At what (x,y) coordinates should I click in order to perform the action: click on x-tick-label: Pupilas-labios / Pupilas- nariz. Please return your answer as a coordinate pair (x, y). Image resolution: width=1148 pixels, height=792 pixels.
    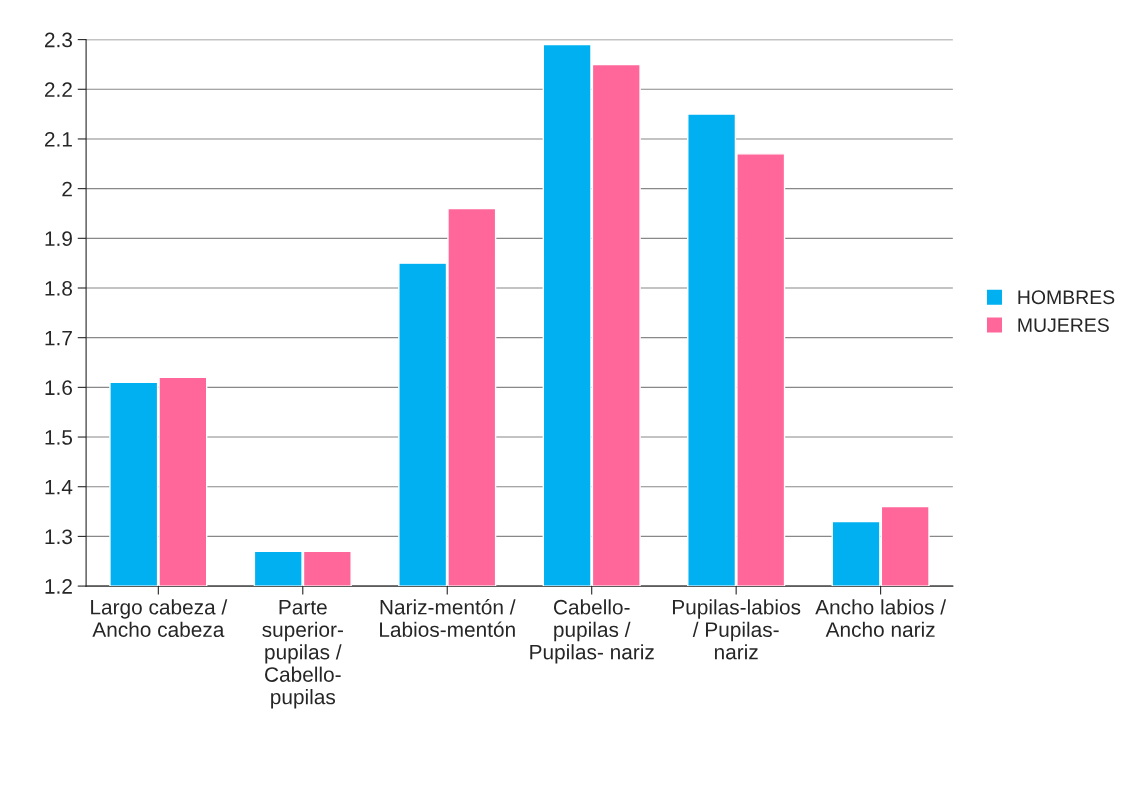
    Looking at the image, I should click on (737, 629).